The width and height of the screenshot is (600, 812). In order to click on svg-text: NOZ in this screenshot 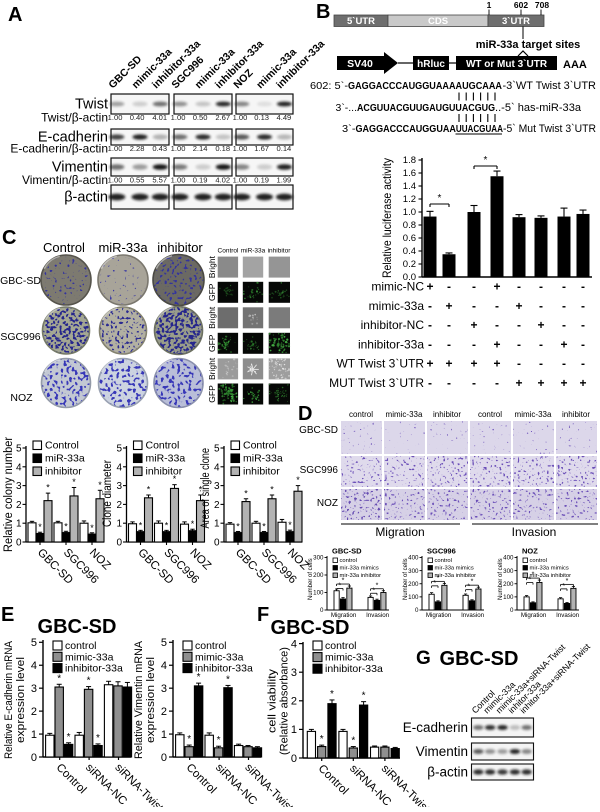, I will do `click(327, 503)`.